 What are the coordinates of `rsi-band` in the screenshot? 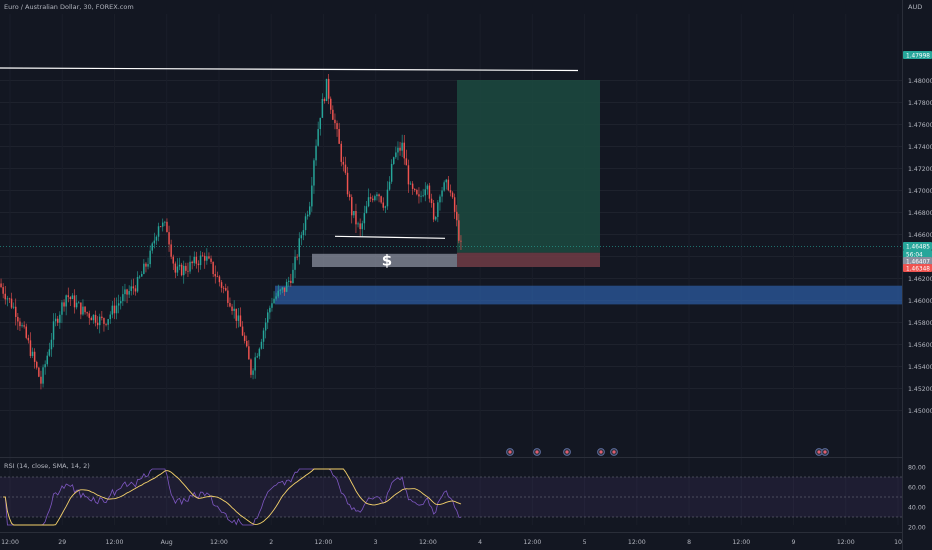 It's located at (451, 497).